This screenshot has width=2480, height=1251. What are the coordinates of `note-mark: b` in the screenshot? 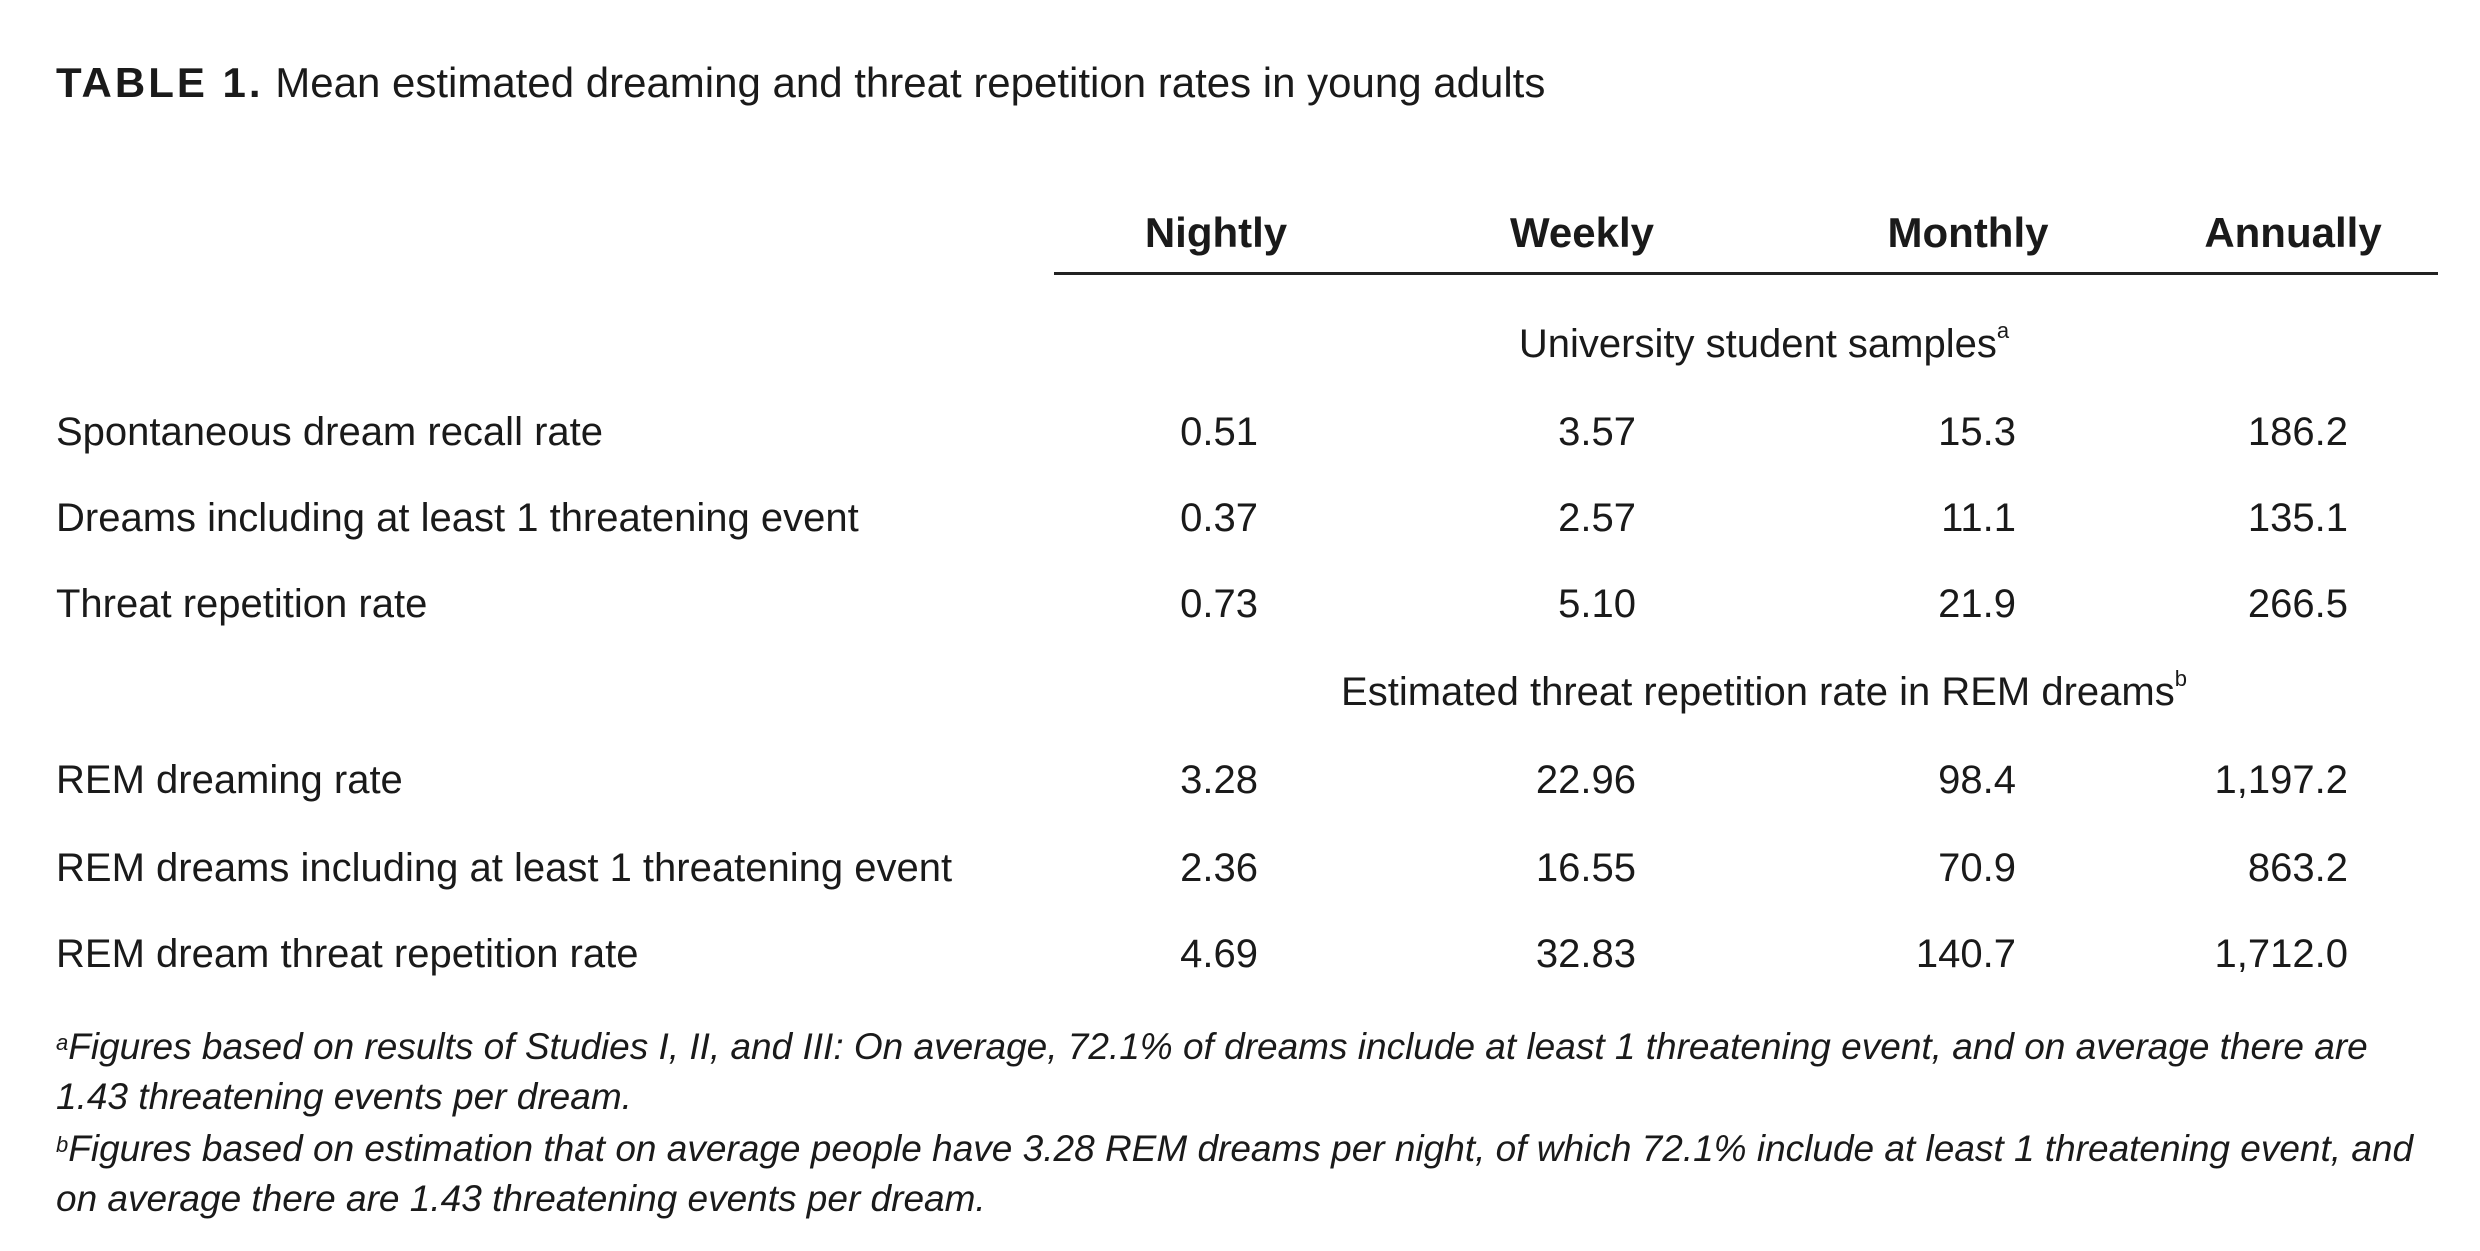 It's located at (2180, 678).